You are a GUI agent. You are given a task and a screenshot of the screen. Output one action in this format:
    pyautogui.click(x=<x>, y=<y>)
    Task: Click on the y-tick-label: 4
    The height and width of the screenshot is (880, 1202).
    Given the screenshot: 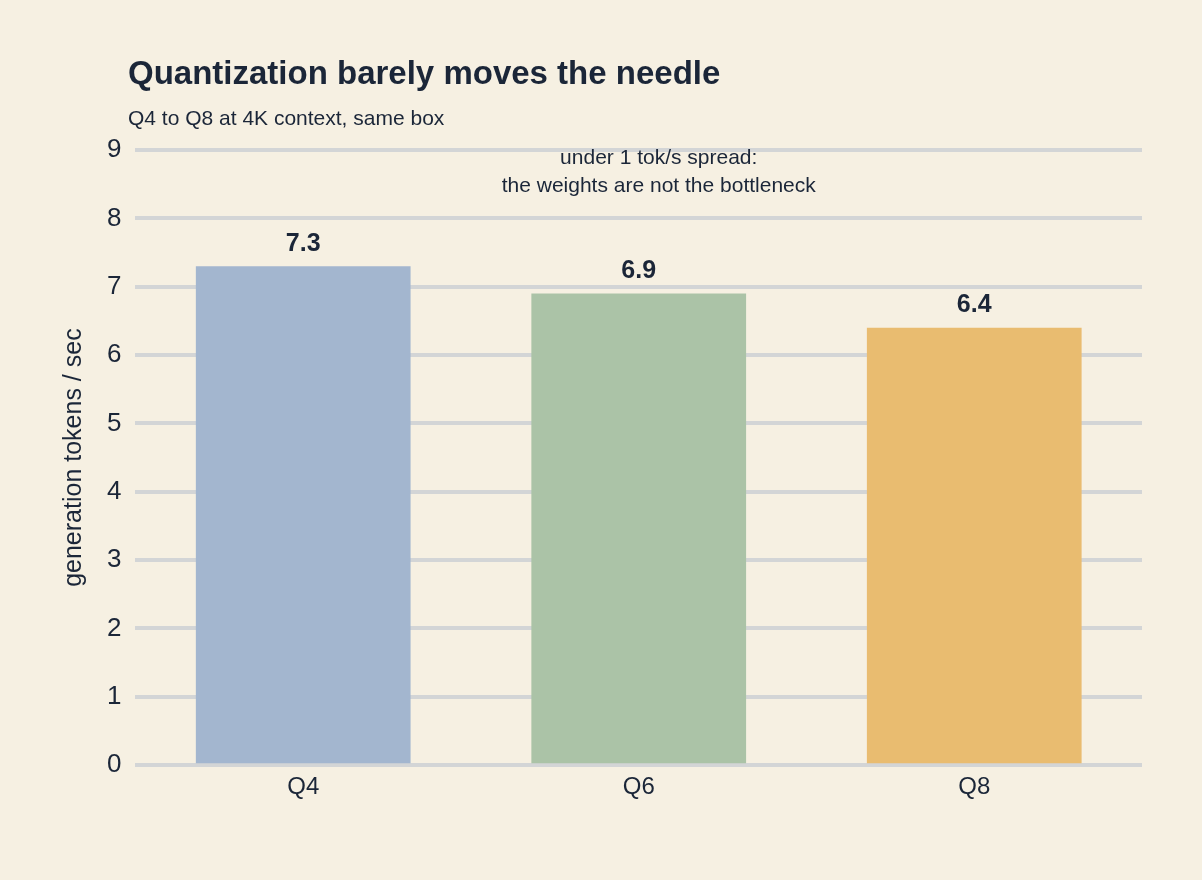 What is the action you would take?
    pyautogui.click(x=114, y=489)
    